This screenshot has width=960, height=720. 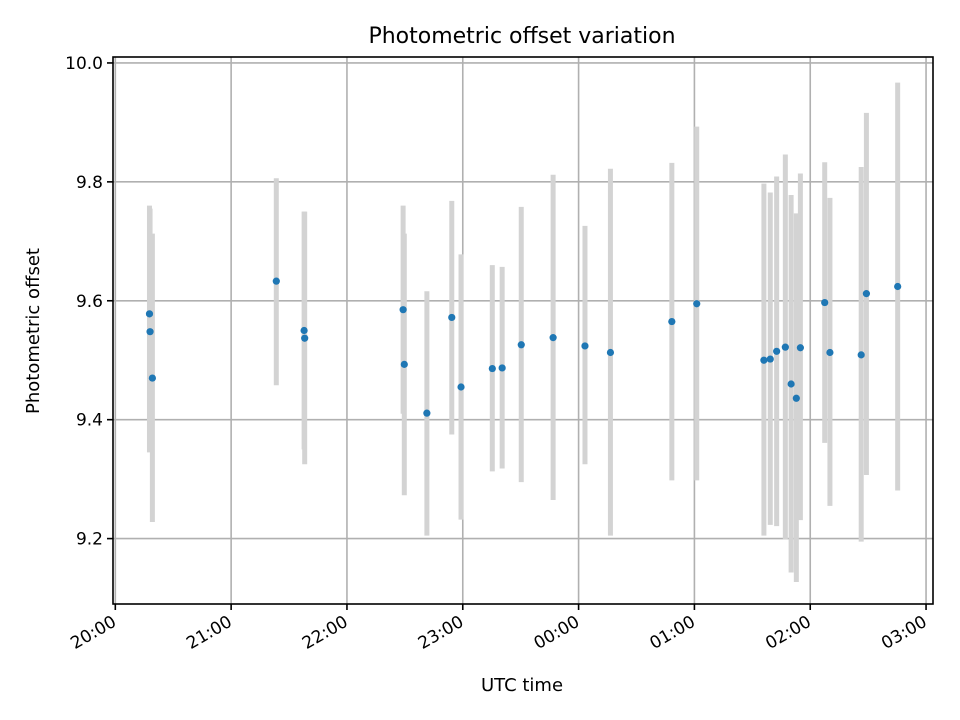 I want to click on y-axis-label: Photometric offset, so click(x=33, y=331).